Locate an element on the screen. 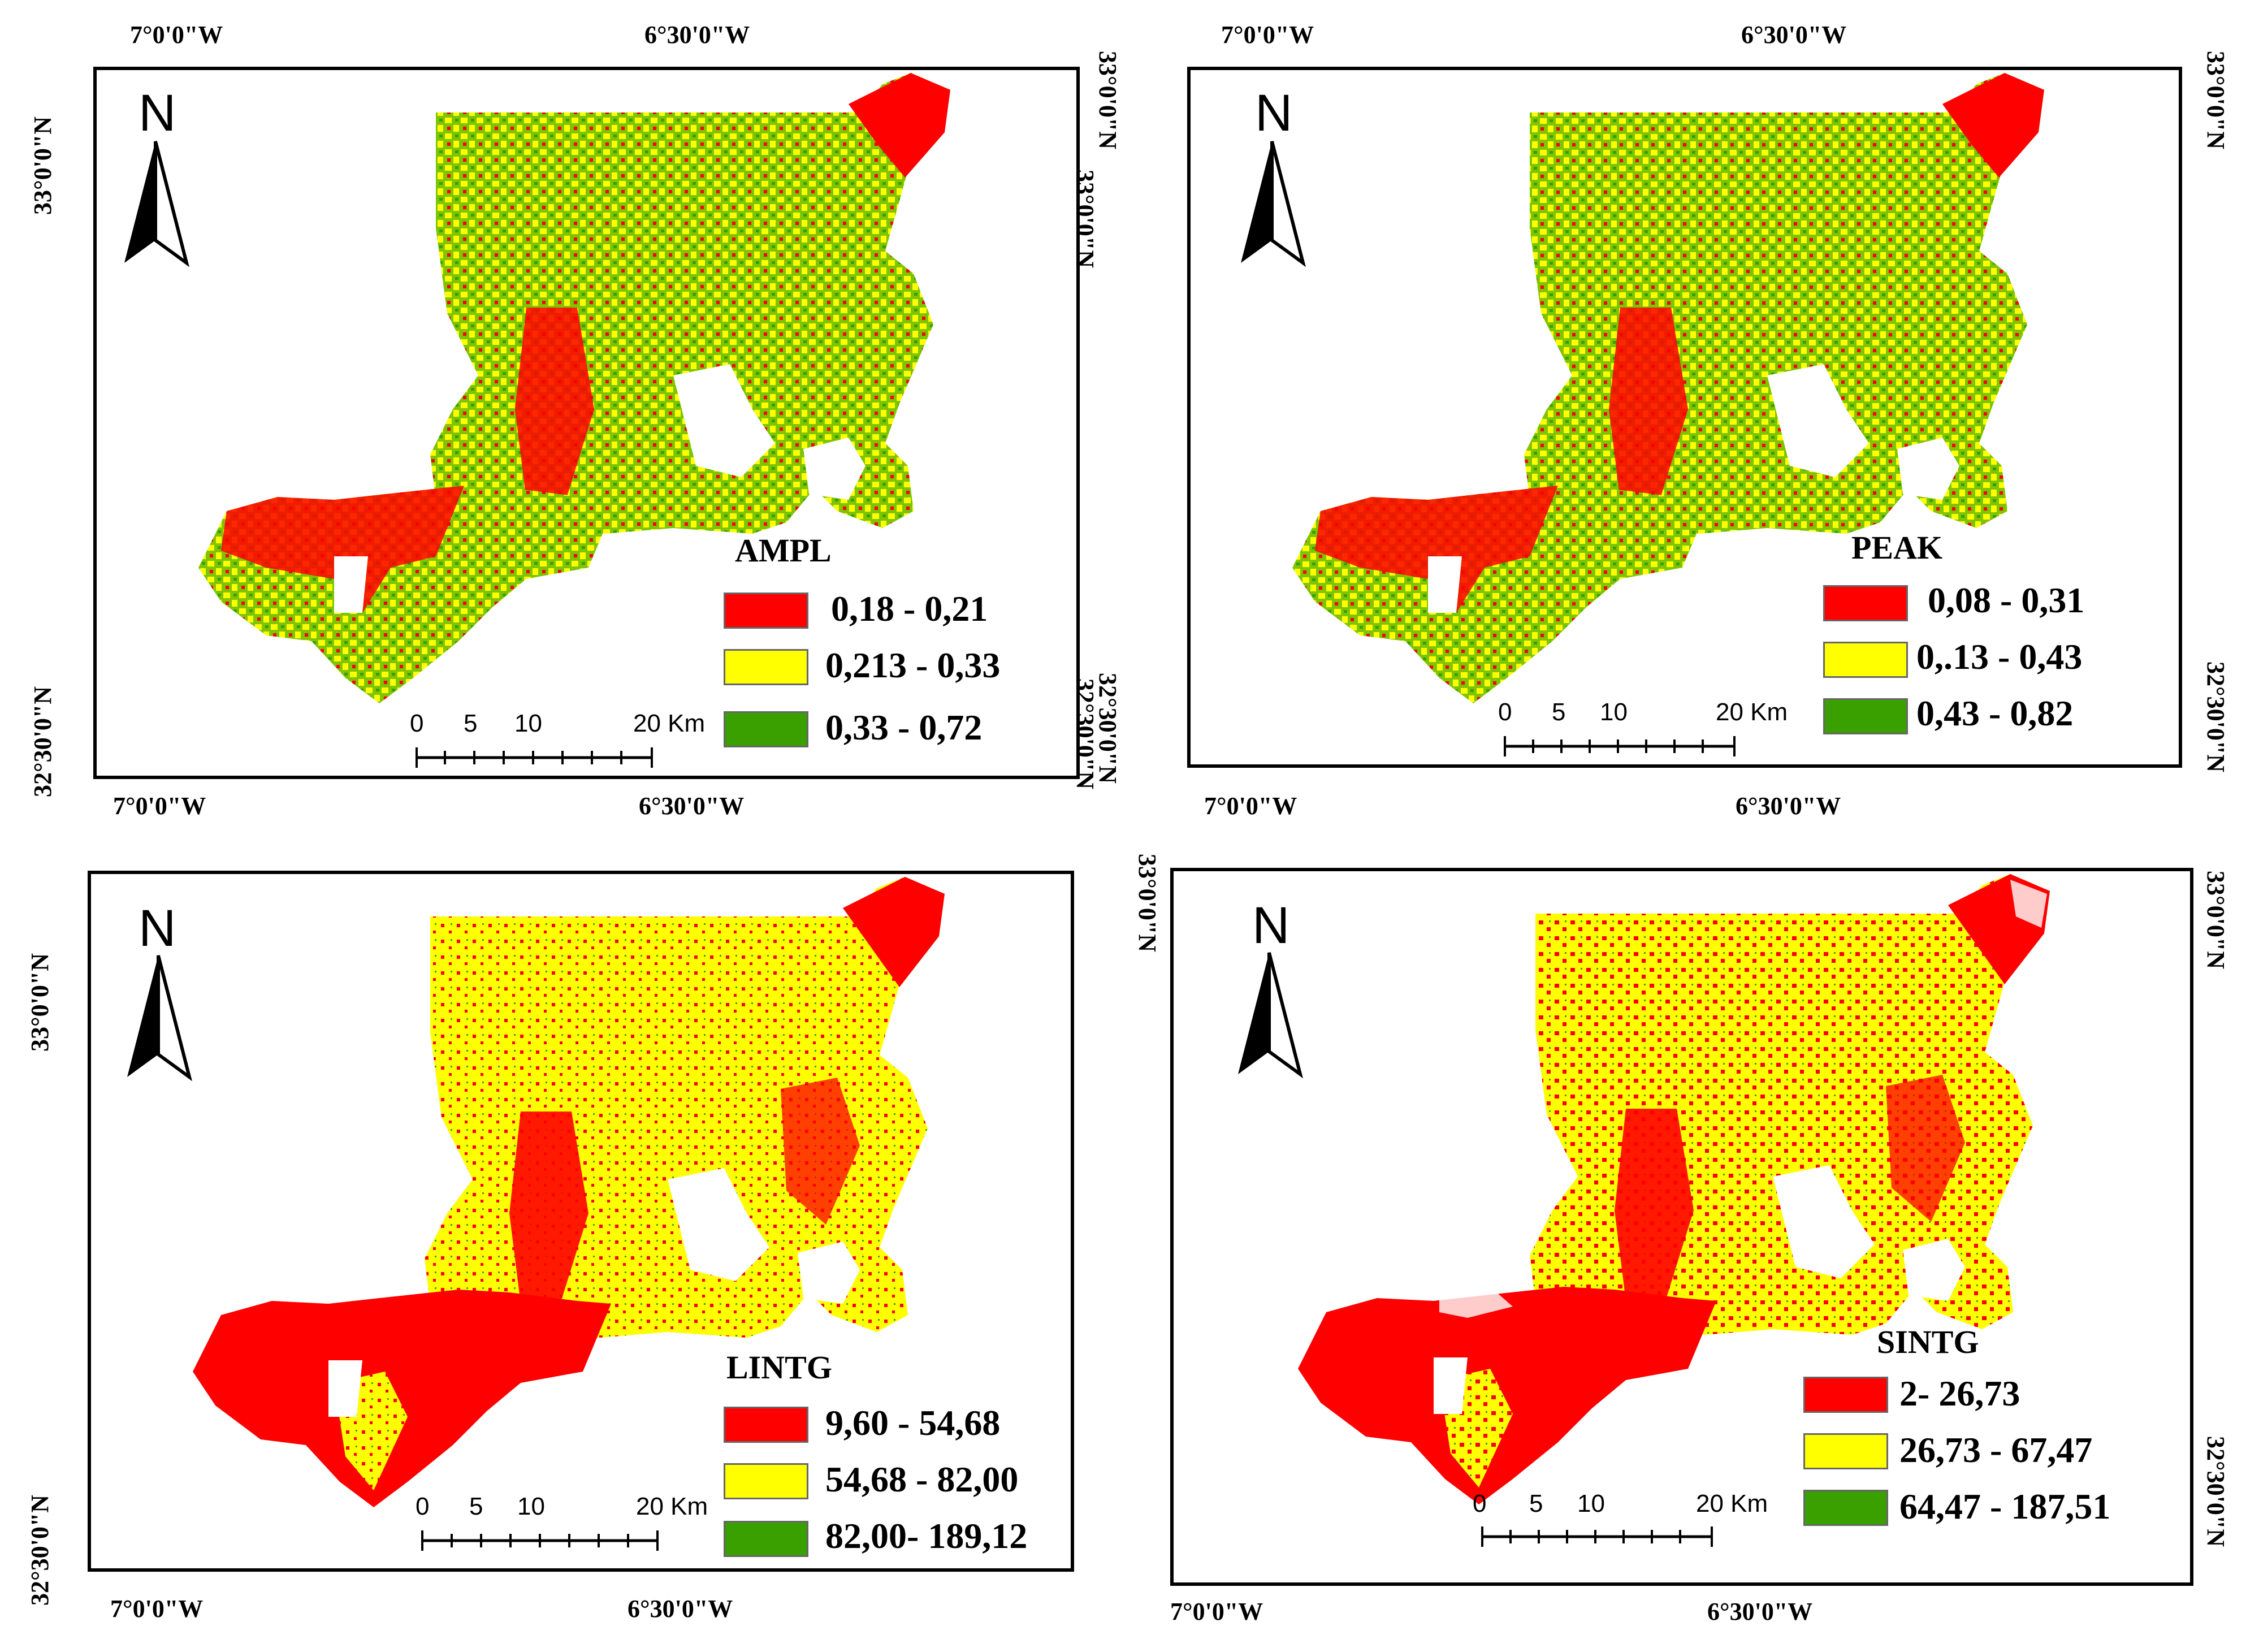 This screenshot has width=2246, height=1652. legend-label-class2: 0,.13 - 0,43 is located at coordinates (1999, 657).